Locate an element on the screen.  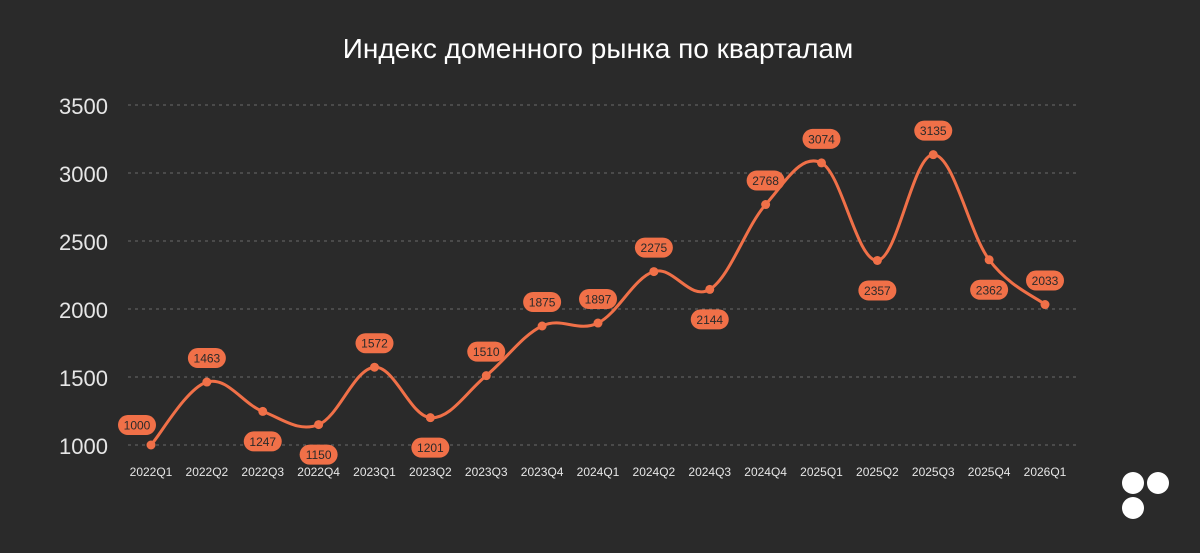
data-label-text: 1463 is located at coordinates (207, 359).